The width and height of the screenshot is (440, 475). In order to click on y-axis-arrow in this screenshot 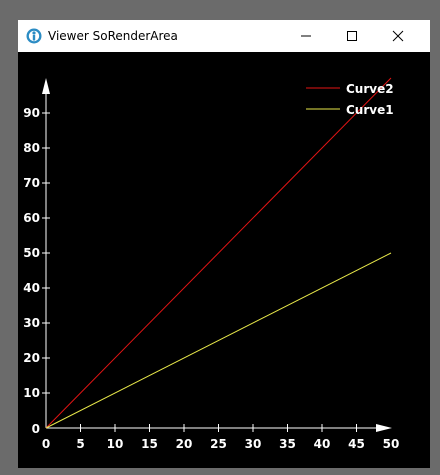, I will do `click(46, 86)`.